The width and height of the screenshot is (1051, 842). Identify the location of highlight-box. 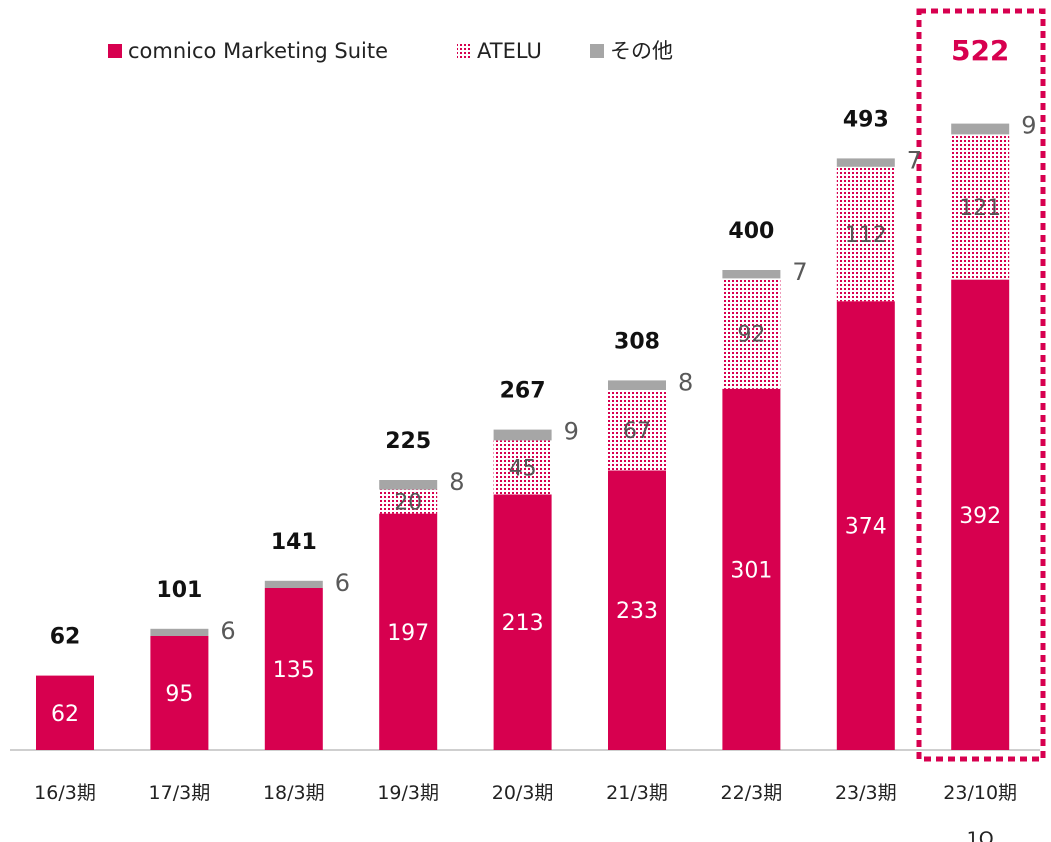
(981, 385).